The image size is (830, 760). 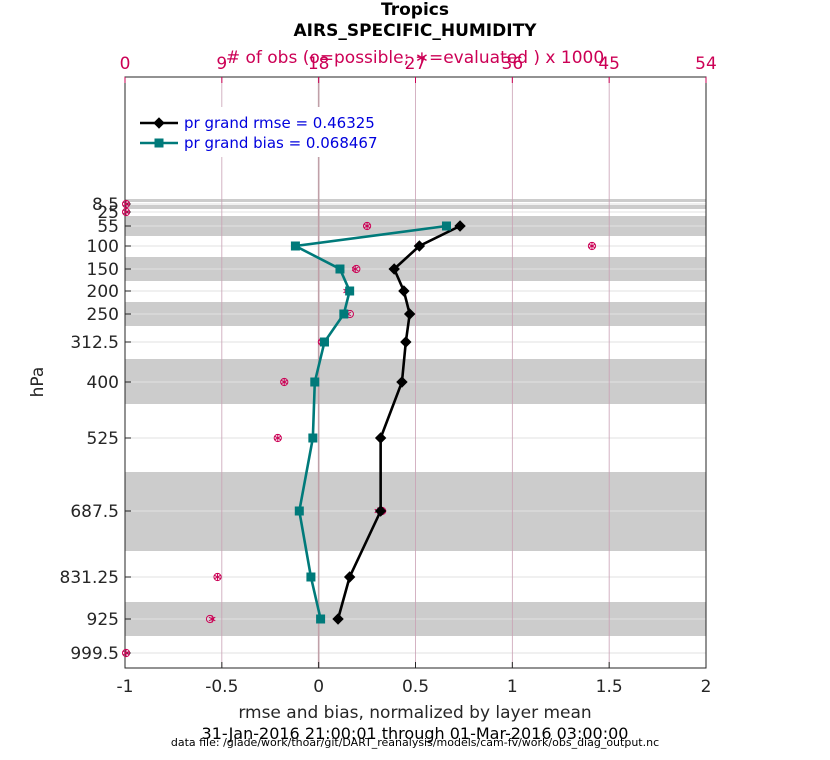 What do you see at coordinates (414, 713) in the screenshot?
I see `x-axis-label: rmse and bias, normalized by layer mean` at bounding box center [414, 713].